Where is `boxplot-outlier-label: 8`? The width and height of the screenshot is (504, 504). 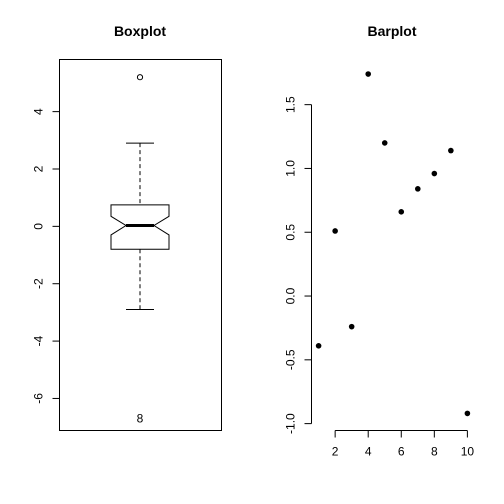 boxplot-outlier-label: 8 is located at coordinates (140, 419).